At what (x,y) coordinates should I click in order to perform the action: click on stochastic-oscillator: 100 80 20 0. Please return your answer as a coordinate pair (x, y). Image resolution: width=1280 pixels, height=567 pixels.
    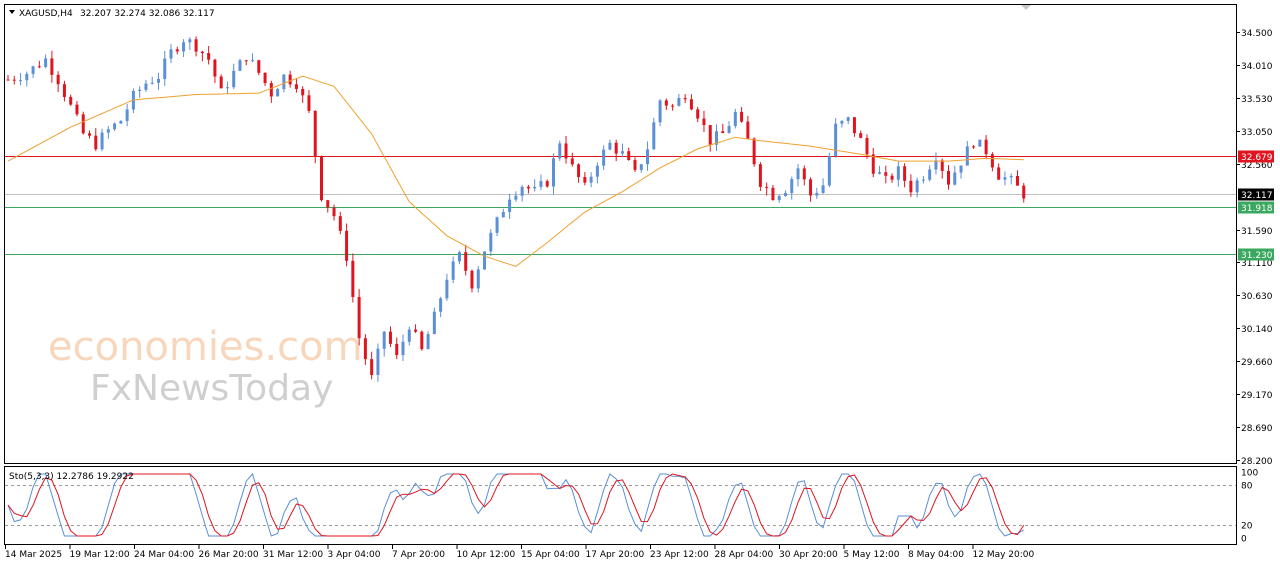
    Looking at the image, I should click on (631, 507).